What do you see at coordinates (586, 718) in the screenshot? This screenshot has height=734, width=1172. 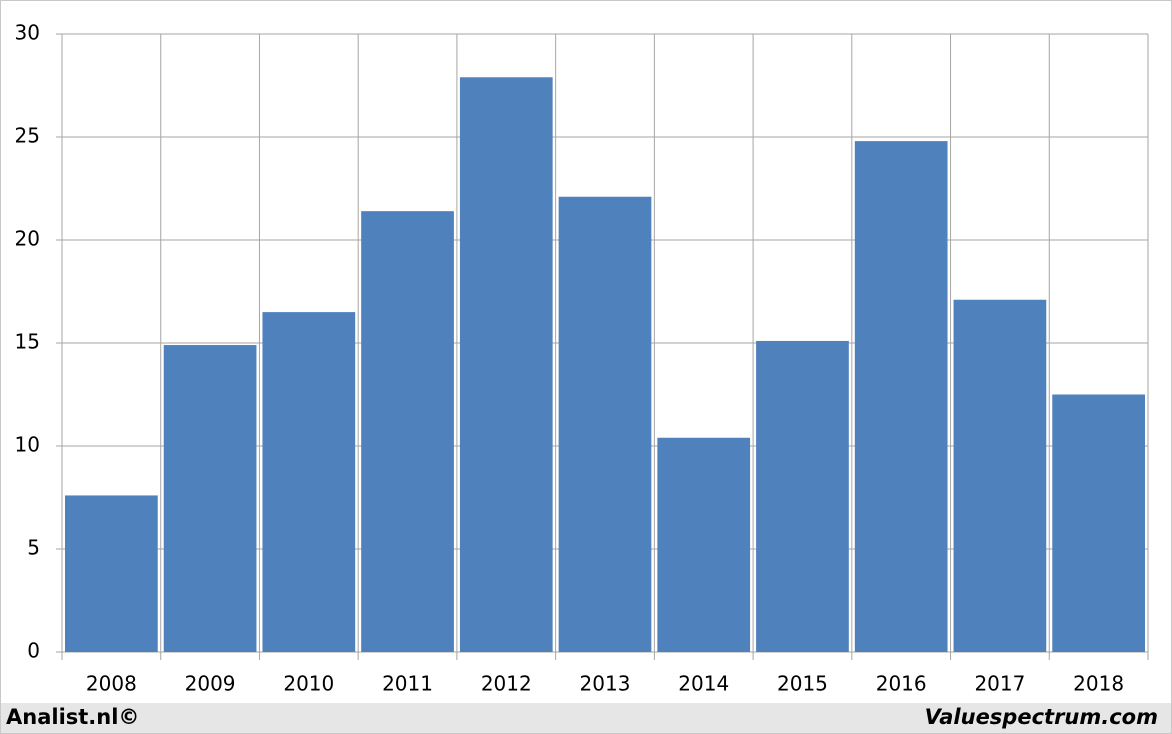 I see `footer-band` at bounding box center [586, 718].